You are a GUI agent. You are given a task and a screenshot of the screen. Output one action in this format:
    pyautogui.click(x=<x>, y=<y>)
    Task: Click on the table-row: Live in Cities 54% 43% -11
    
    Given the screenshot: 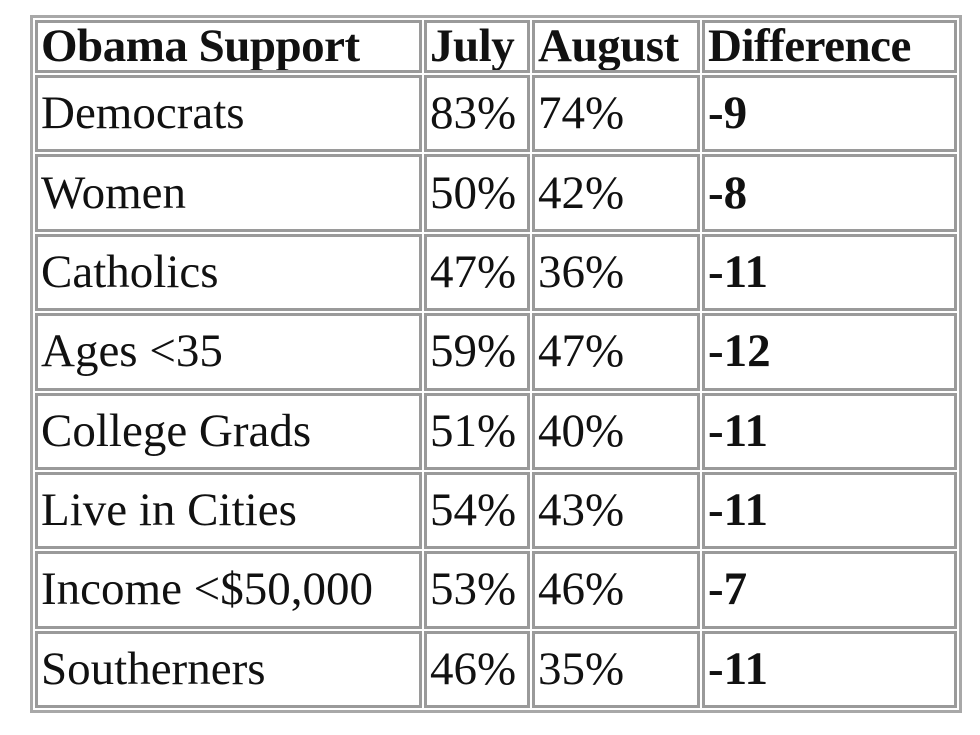 What is the action you would take?
    pyautogui.click(x=496, y=510)
    